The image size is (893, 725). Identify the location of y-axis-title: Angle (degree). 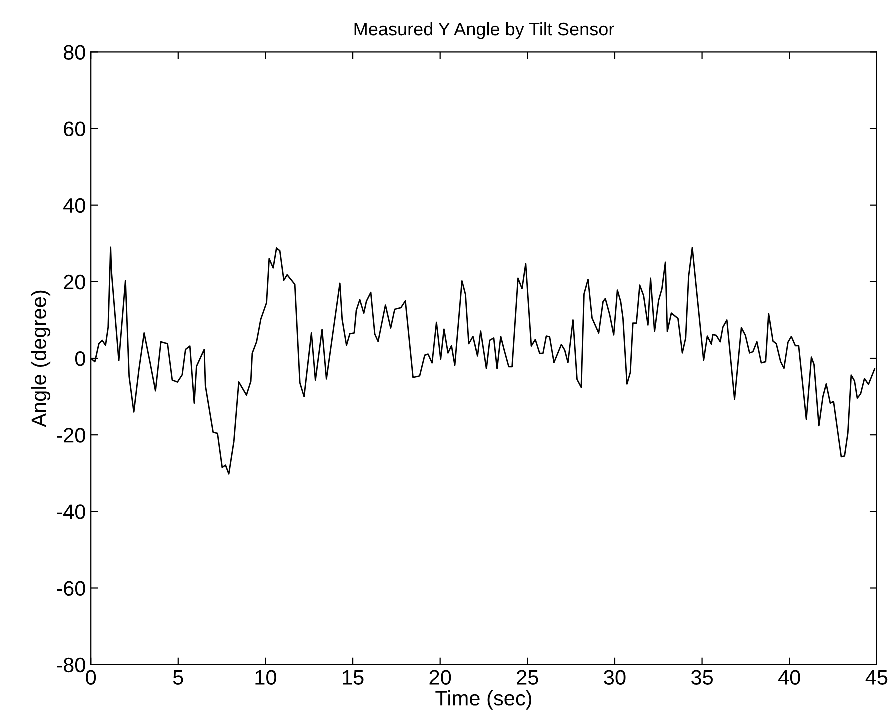
(41, 359).